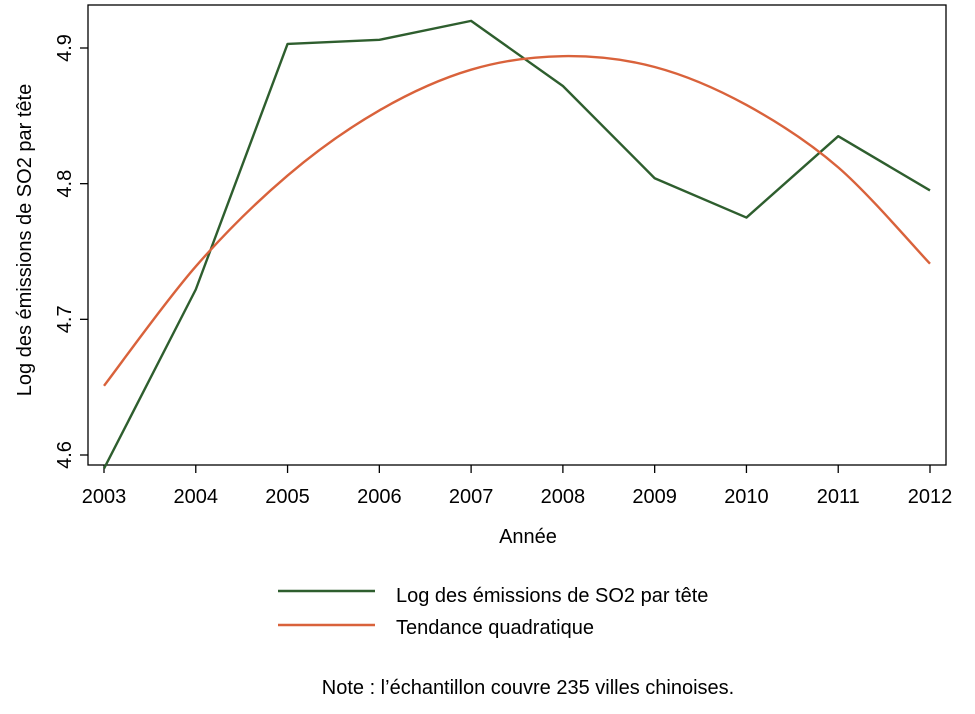 This screenshot has width=975, height=714. Describe the element at coordinates (287, 497) in the screenshot. I see `x-tick-label: 2005` at that location.